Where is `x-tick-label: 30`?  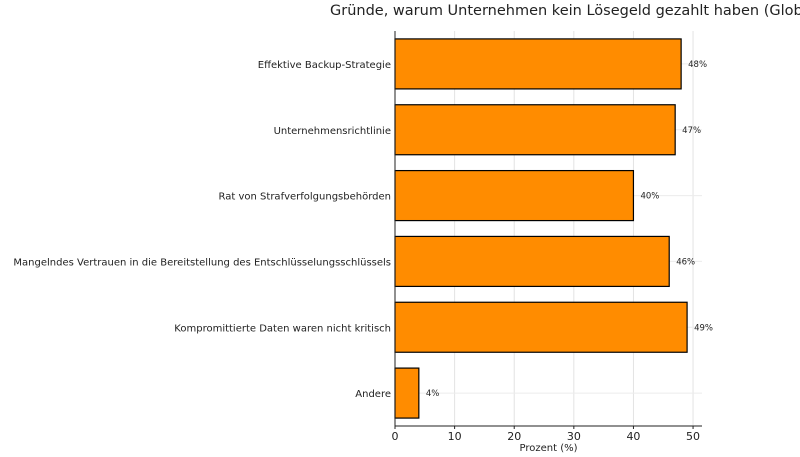 x-tick-label: 30 is located at coordinates (574, 436).